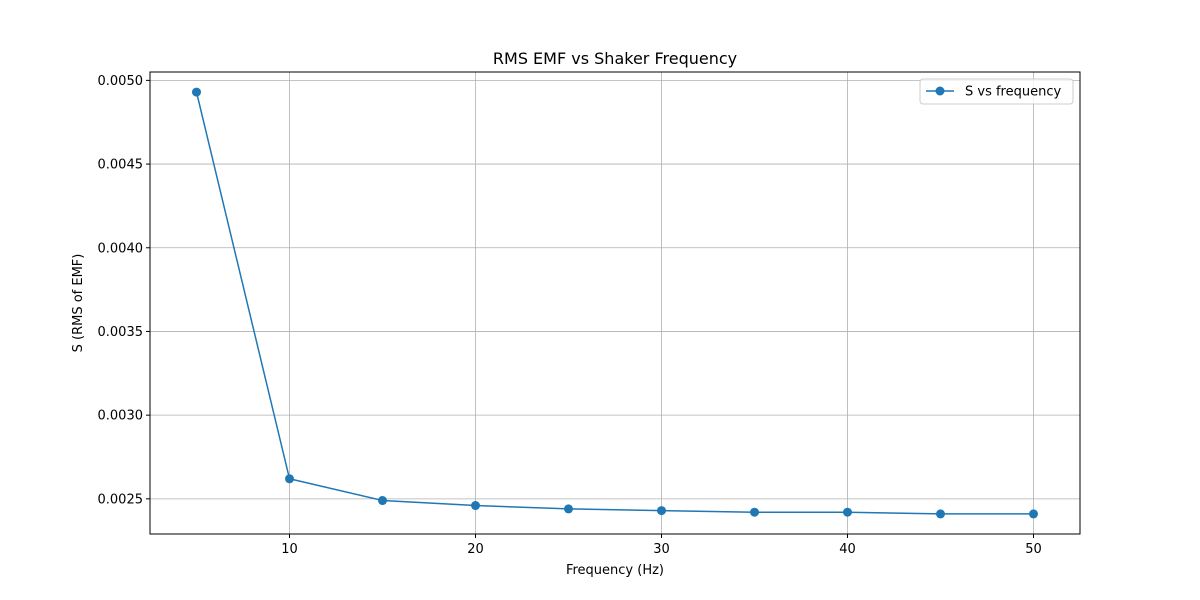 The height and width of the screenshot is (600, 1200). I want to click on y-tick-label: 0.0025, so click(121, 499).